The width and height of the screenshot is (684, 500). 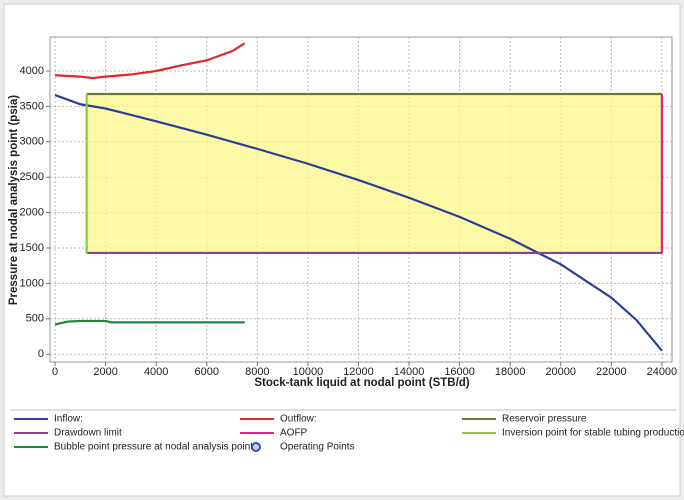 What do you see at coordinates (32, 283) in the screenshot?
I see `y-tick-label: 1000` at bounding box center [32, 283].